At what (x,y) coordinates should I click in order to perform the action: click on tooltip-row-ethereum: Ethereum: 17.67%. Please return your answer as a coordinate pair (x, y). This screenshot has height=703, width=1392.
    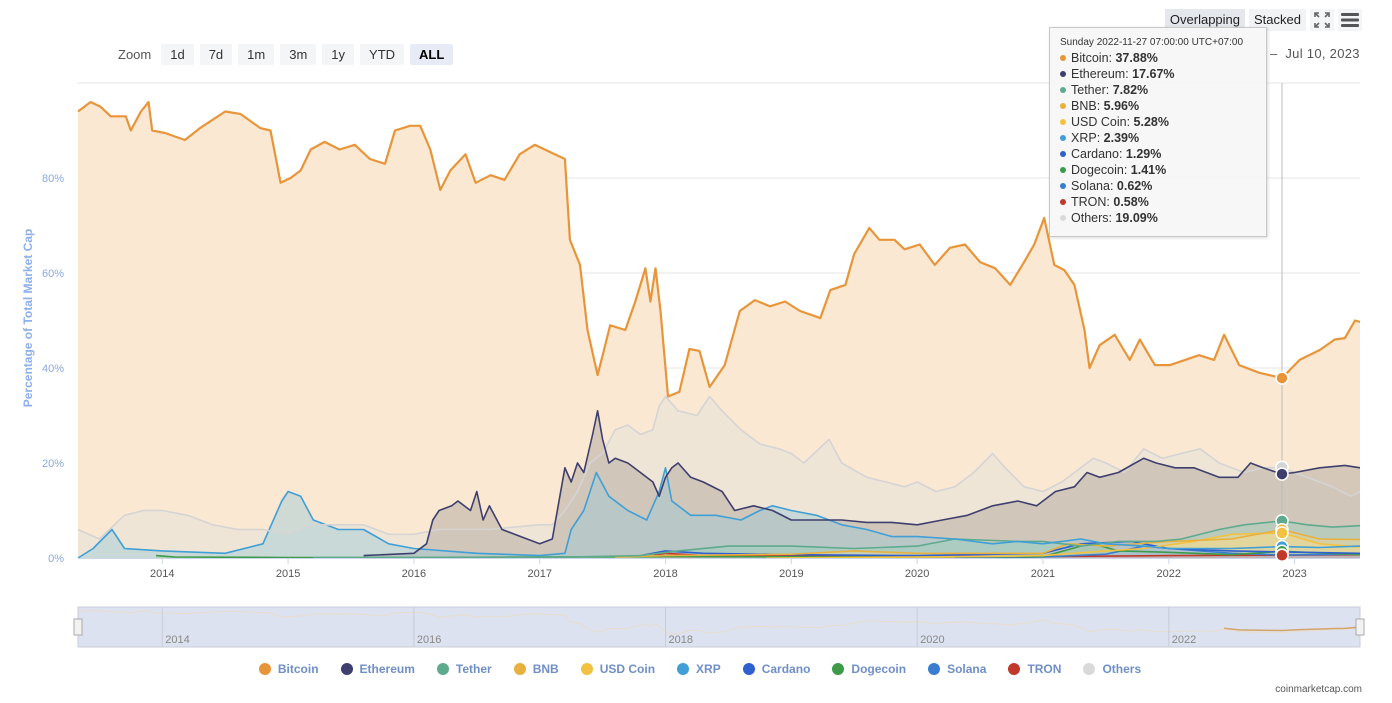
    Looking at the image, I should click on (1163, 74).